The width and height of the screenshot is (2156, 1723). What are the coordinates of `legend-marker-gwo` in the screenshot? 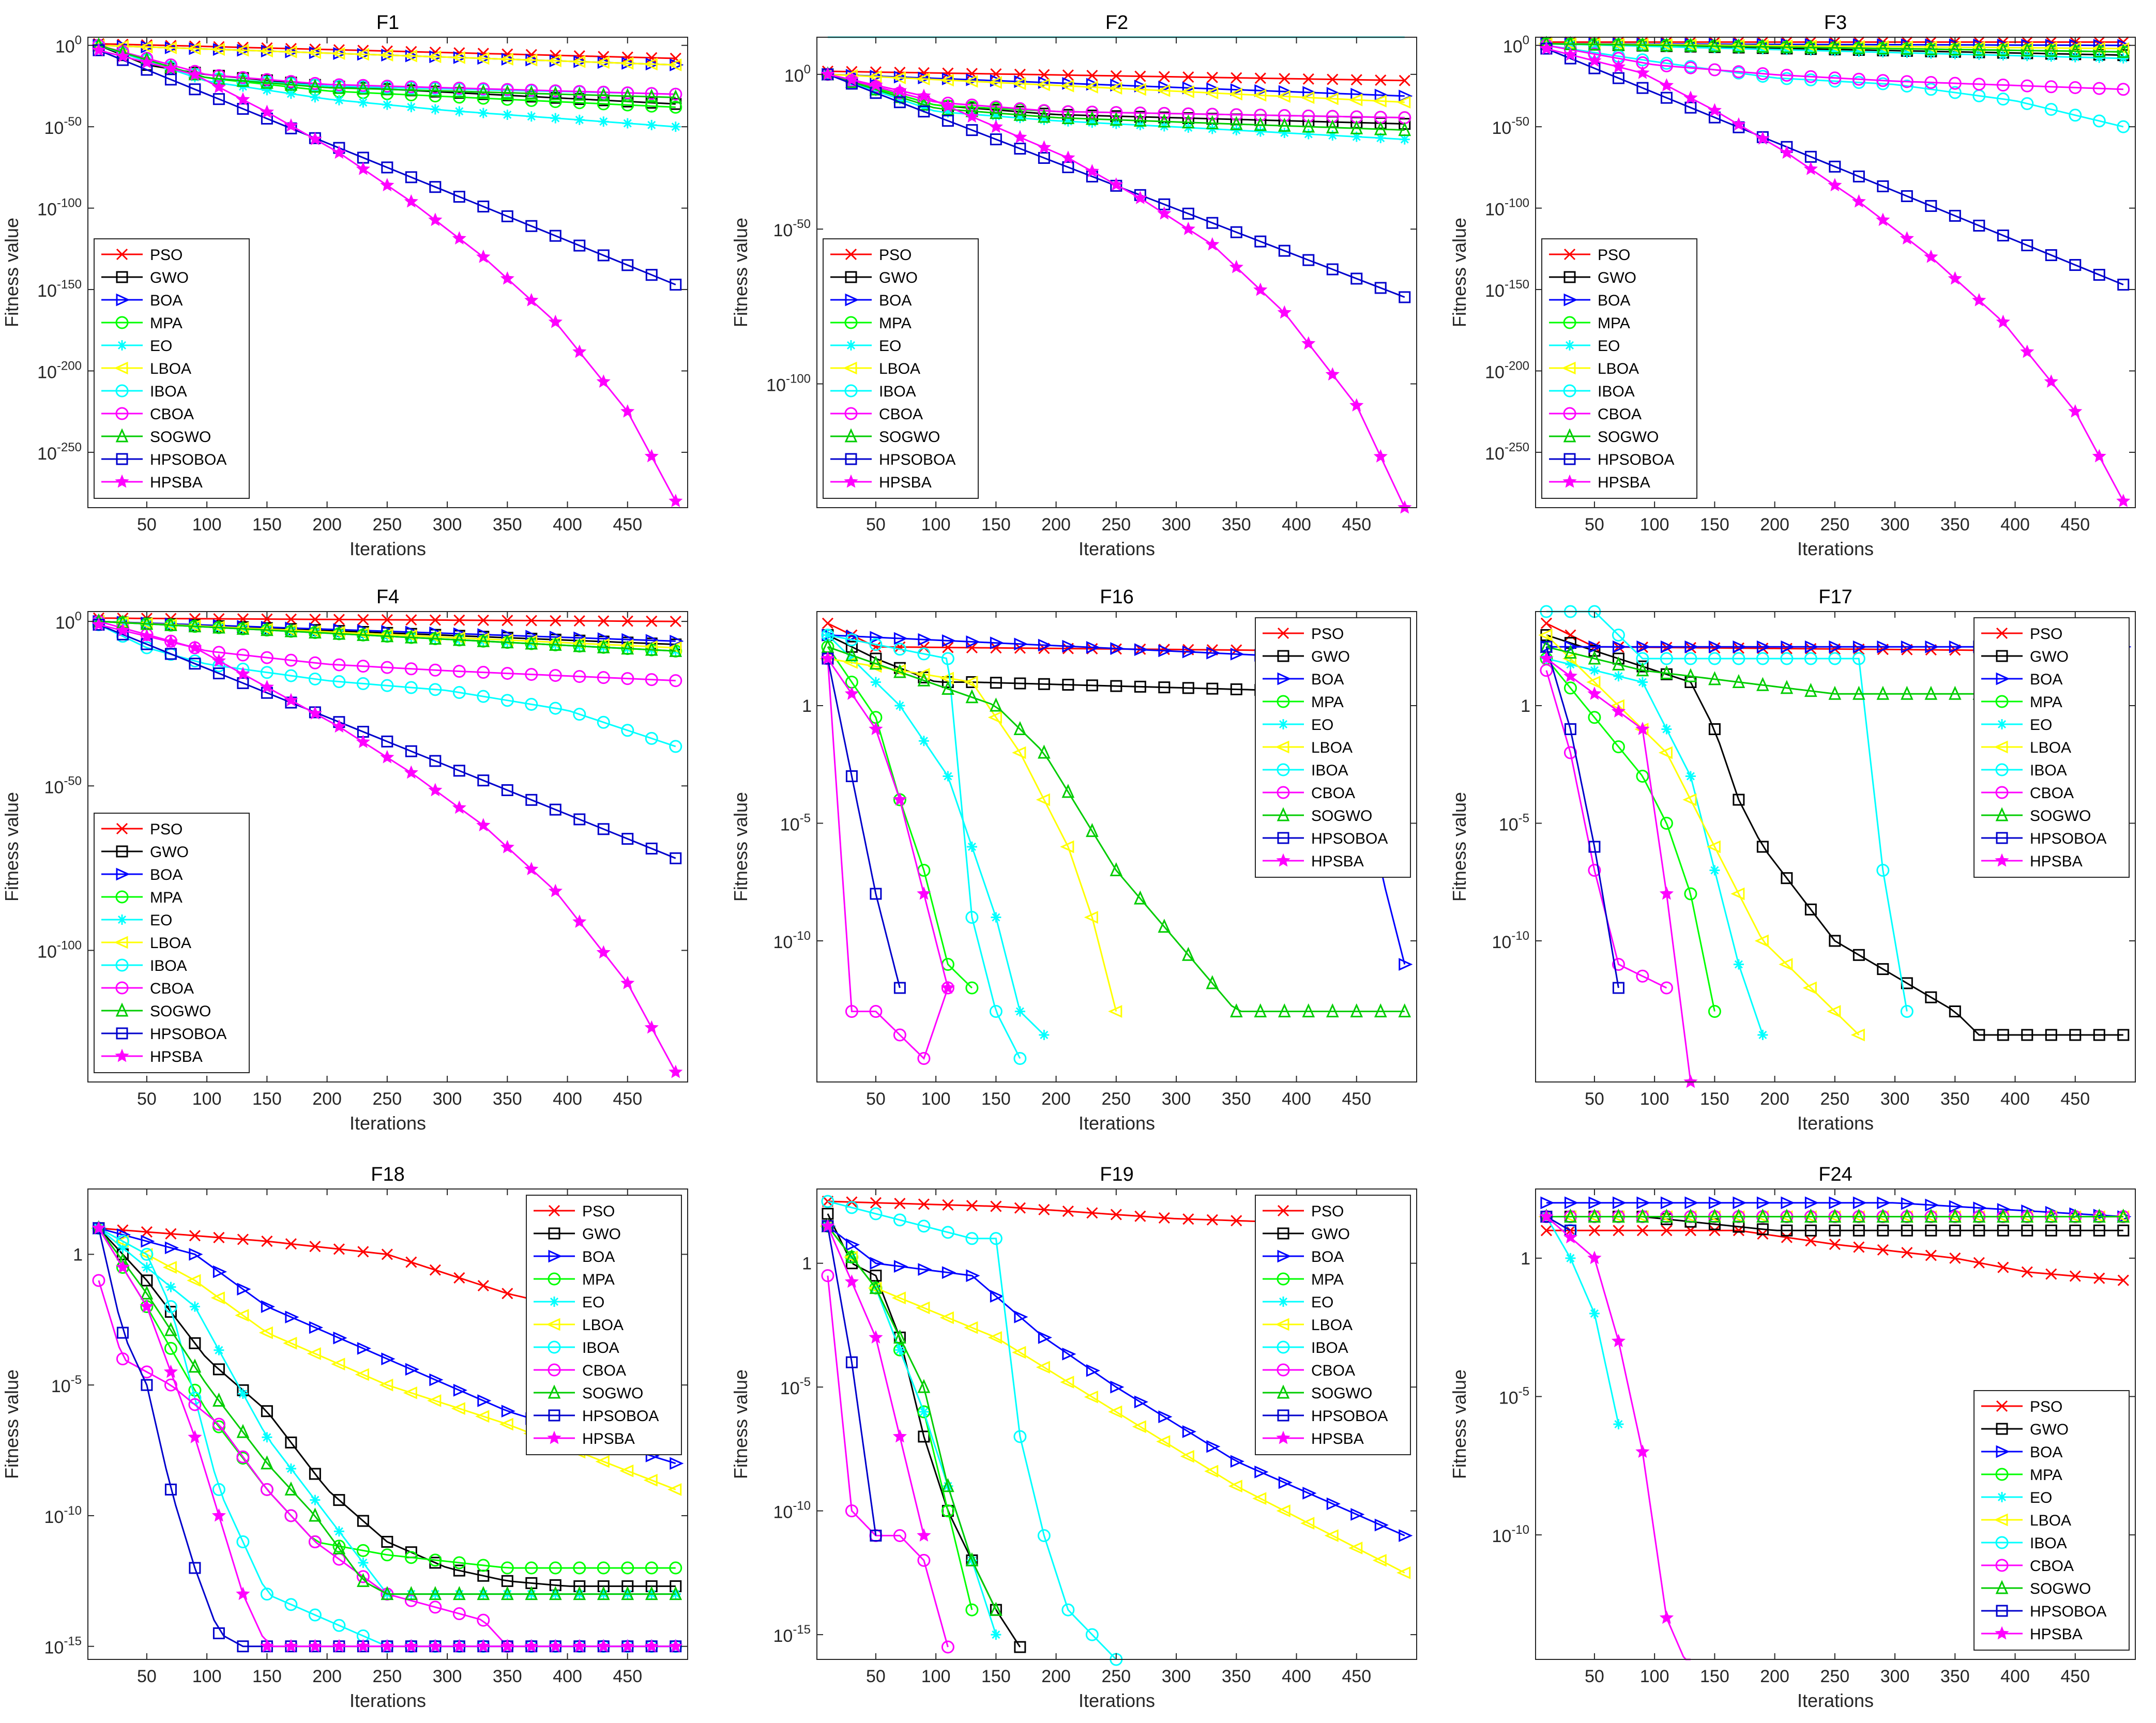 It's located at (2002, 1429).